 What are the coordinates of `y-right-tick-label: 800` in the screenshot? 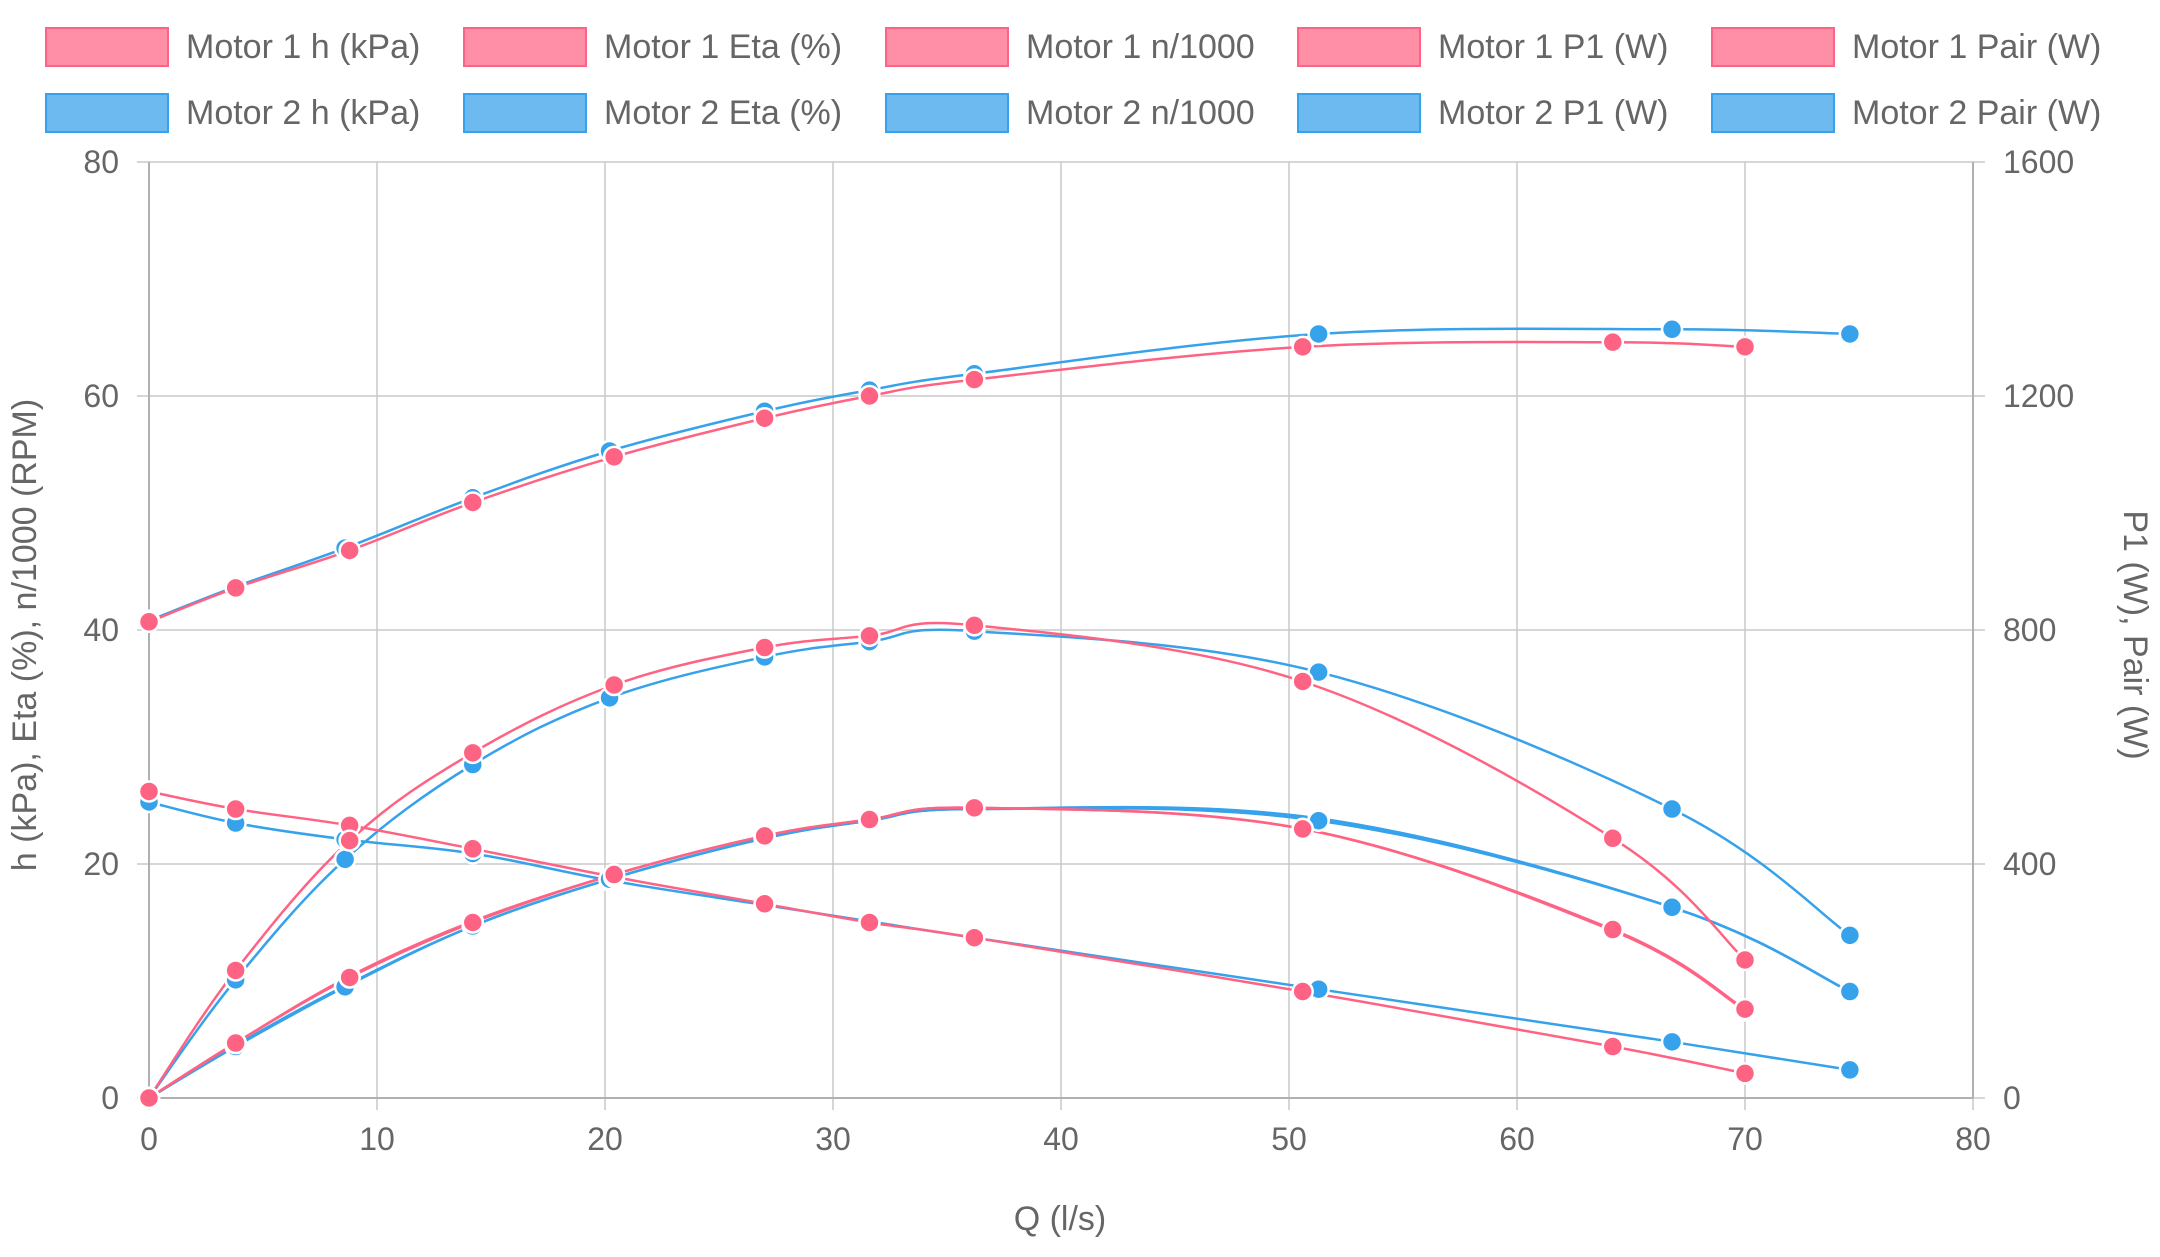 It's located at (2029, 630).